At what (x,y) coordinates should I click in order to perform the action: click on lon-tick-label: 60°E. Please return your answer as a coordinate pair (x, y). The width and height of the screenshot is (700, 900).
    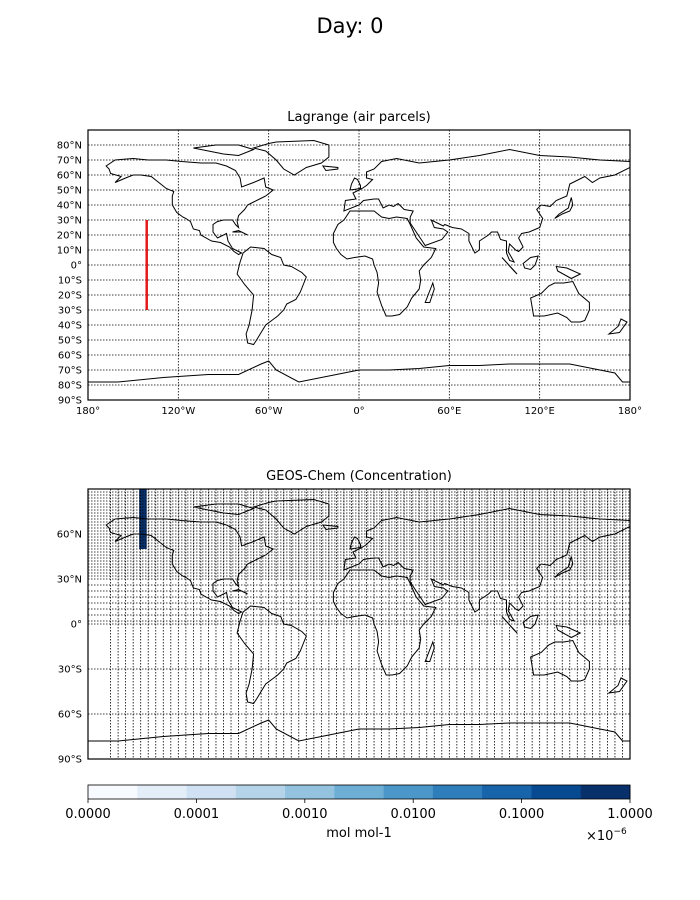
    Looking at the image, I should click on (449, 411).